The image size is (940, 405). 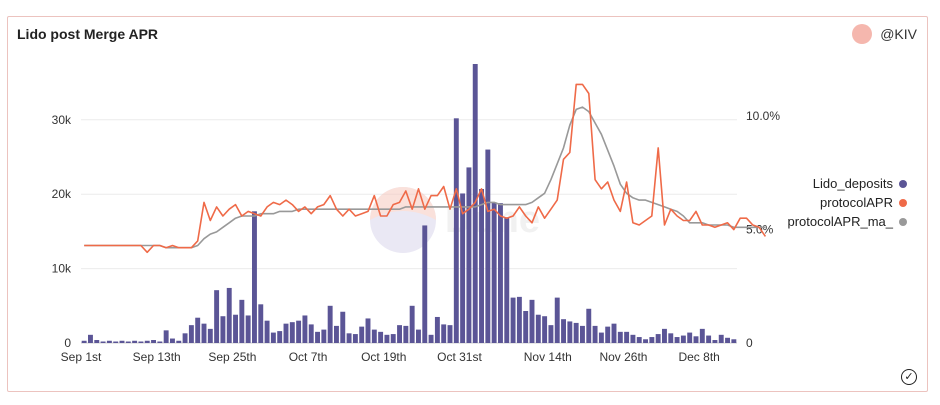 What do you see at coordinates (232, 357) in the screenshot?
I see `x-tick-label: Sep 25th` at bounding box center [232, 357].